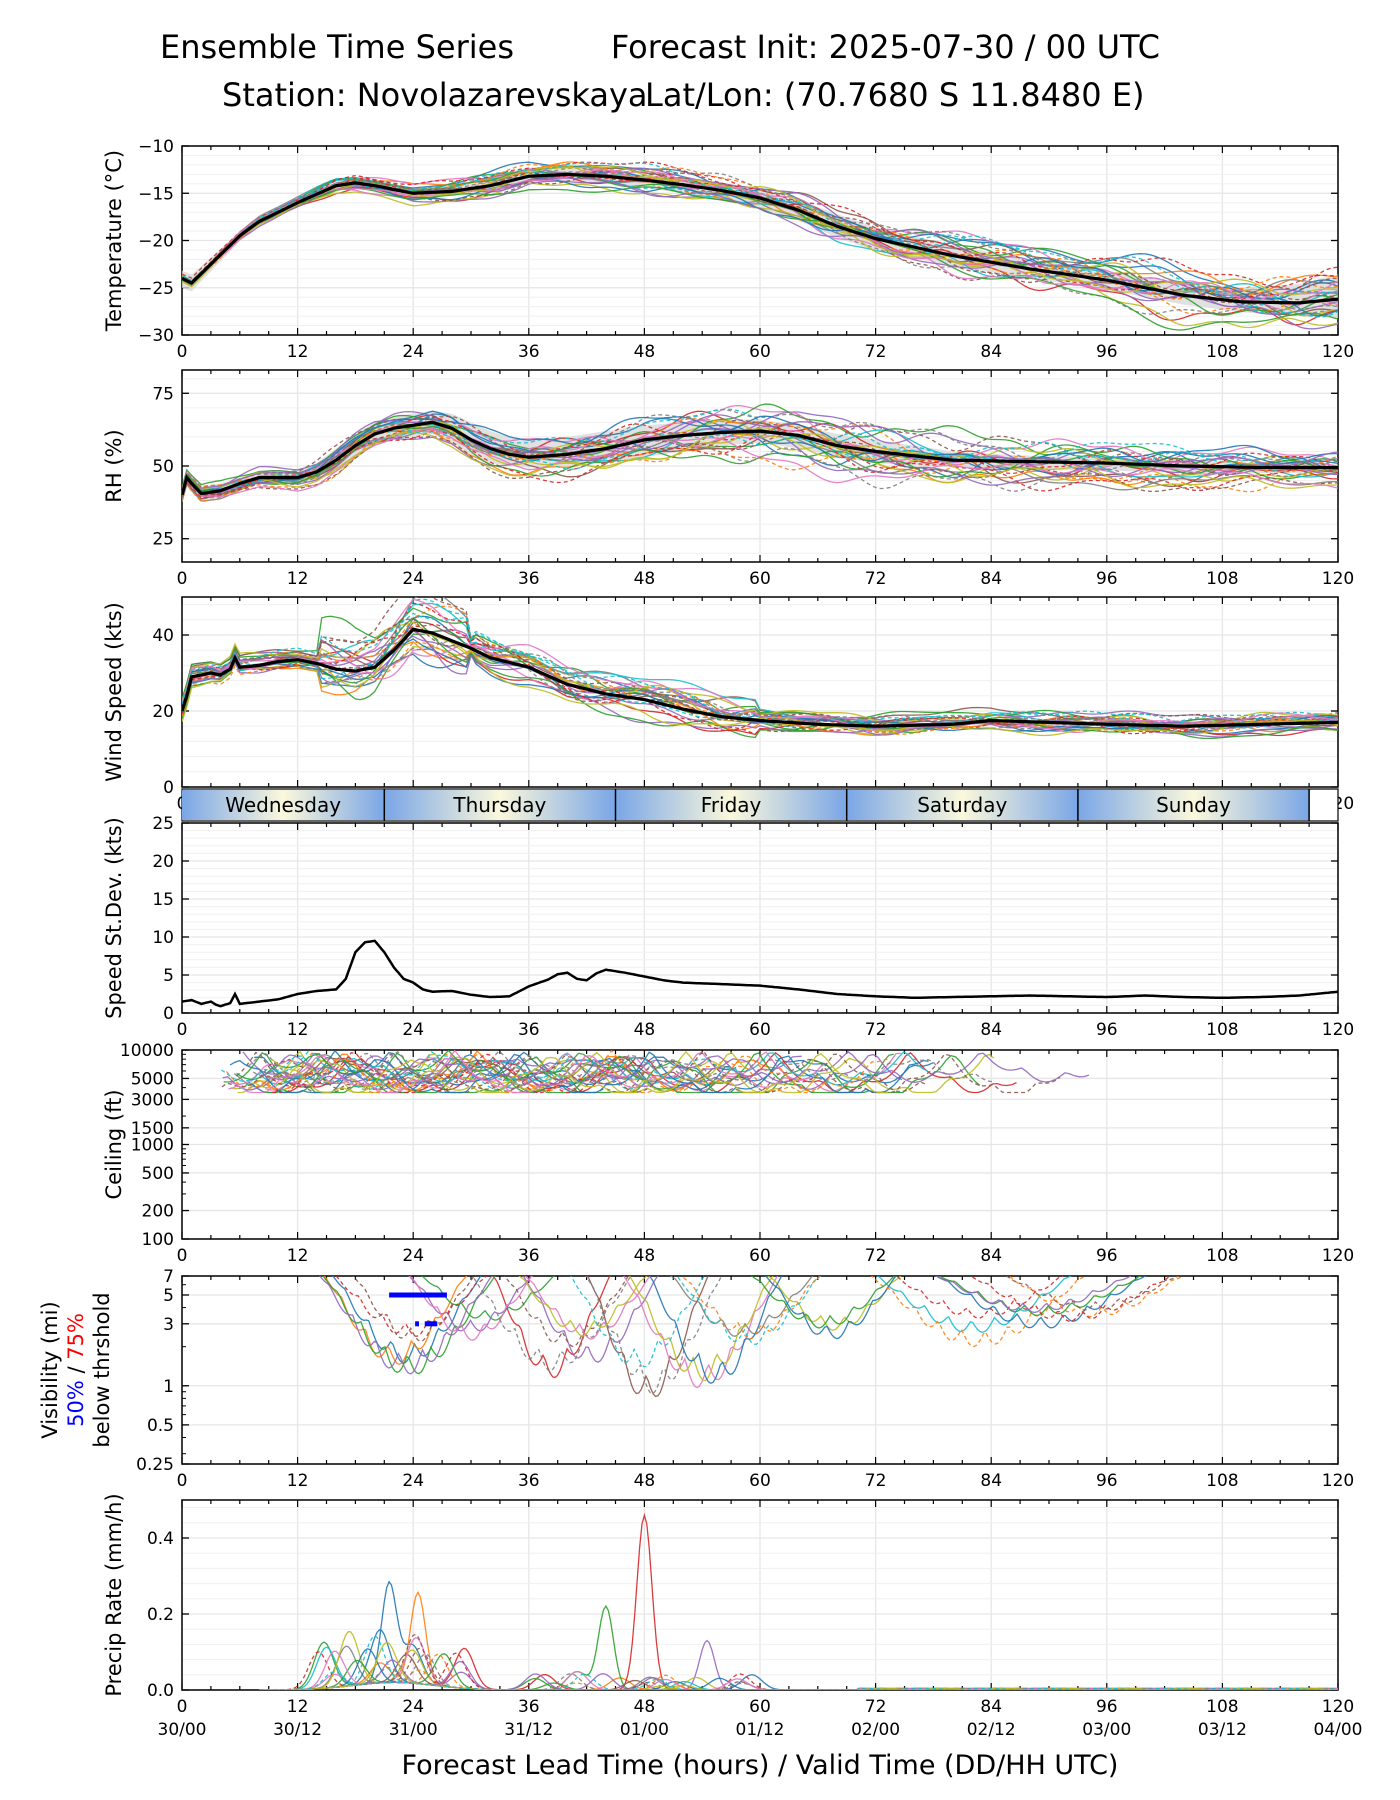 The height and width of the screenshot is (1800, 1400). What do you see at coordinates (152, 1100) in the screenshot?
I see `y-tick-label: 3000` at bounding box center [152, 1100].